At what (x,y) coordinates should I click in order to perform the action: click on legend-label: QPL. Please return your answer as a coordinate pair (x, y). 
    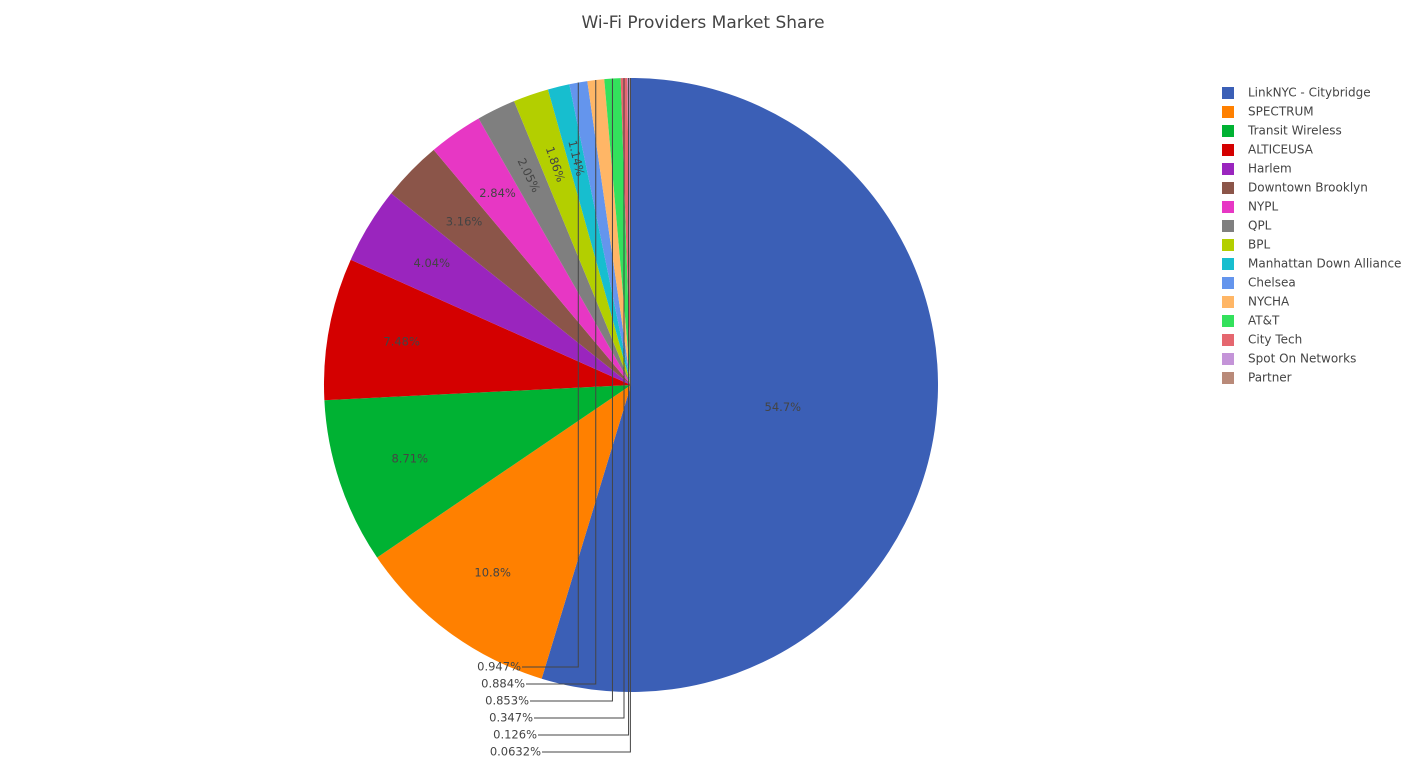
    Looking at the image, I should click on (1260, 226).